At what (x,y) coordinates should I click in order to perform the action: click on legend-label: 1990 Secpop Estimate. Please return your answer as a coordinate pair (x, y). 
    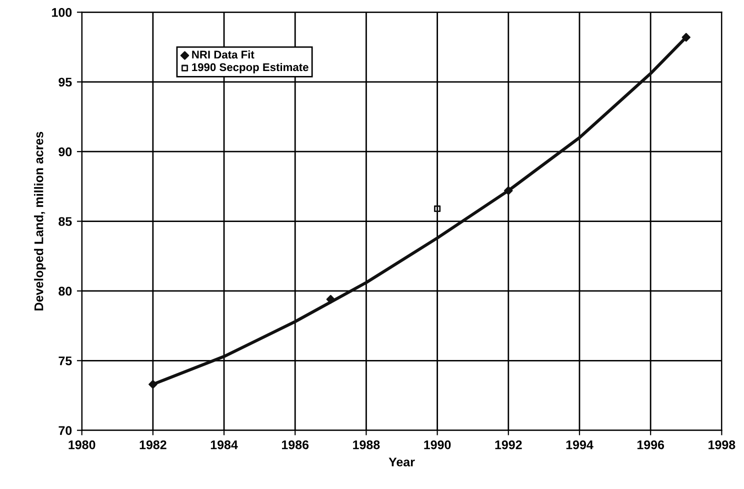
    Looking at the image, I should click on (250, 68).